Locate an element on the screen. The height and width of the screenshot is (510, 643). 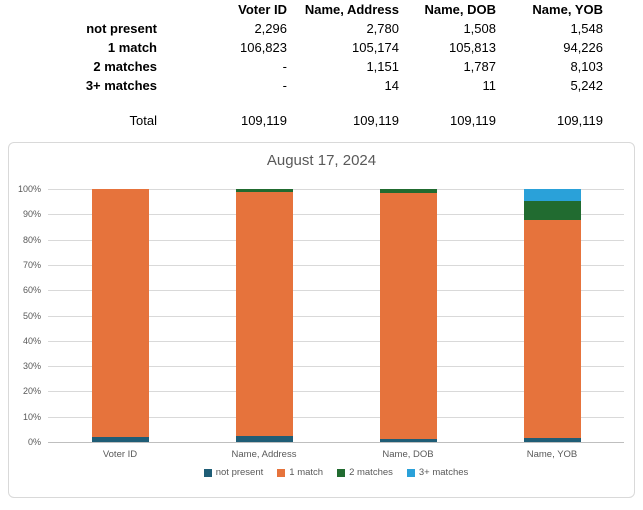
legend-label-not-present: not present is located at coordinates (239, 472).